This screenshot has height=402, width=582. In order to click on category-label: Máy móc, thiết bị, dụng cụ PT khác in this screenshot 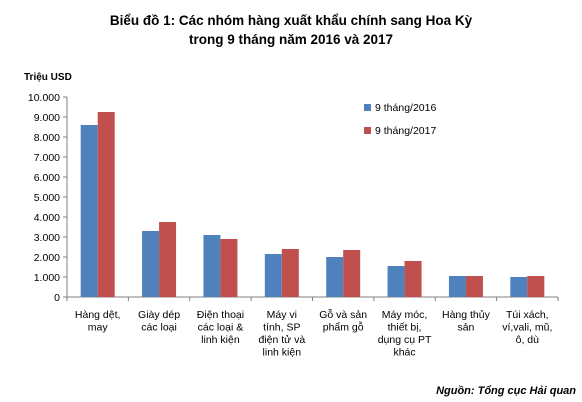, I will do `click(405, 334)`.